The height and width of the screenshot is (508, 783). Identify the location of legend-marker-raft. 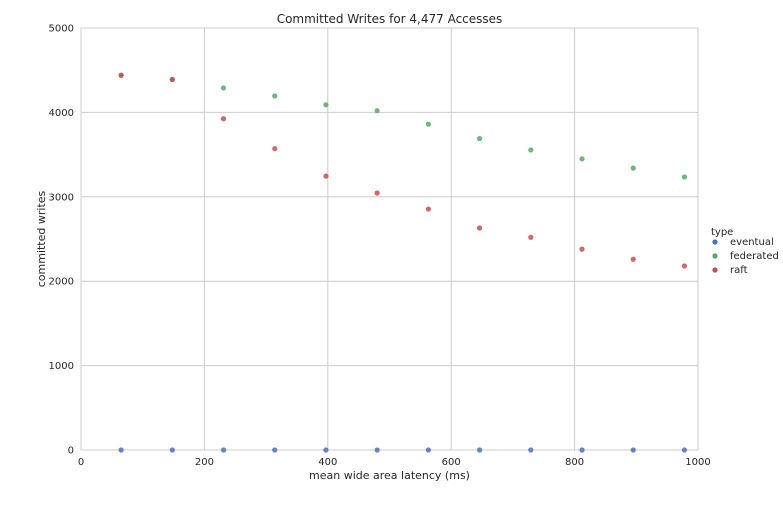
(715, 270).